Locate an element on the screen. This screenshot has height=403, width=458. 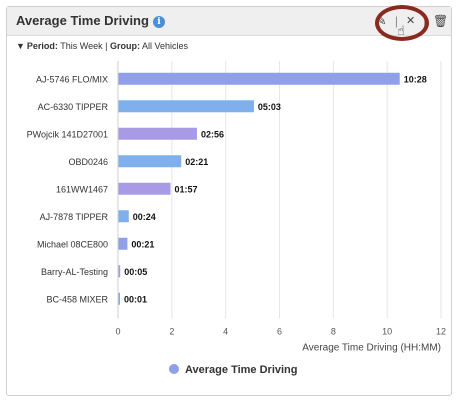
chart-legend: Average Time Driving is located at coordinates (233, 370).